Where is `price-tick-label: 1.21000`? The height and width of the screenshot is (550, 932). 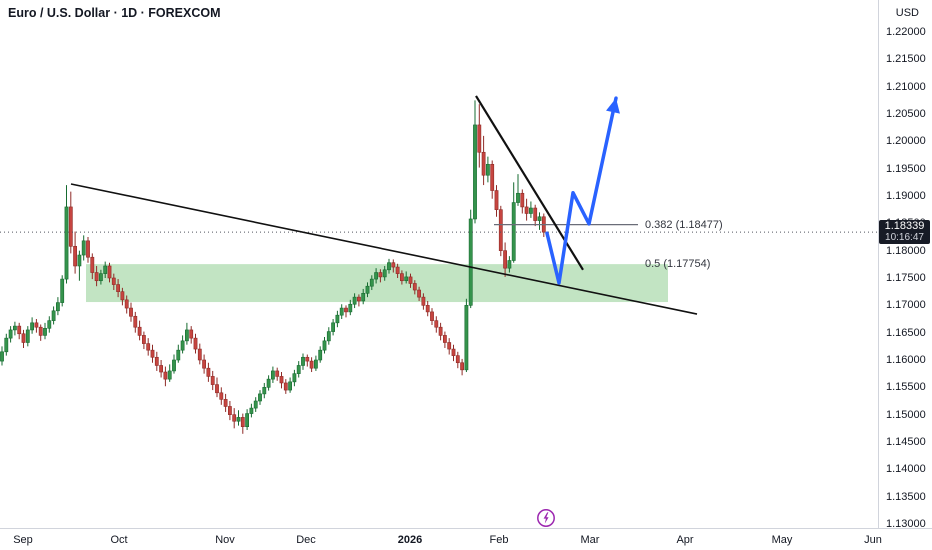
price-tick-label: 1.21000 is located at coordinates (906, 86).